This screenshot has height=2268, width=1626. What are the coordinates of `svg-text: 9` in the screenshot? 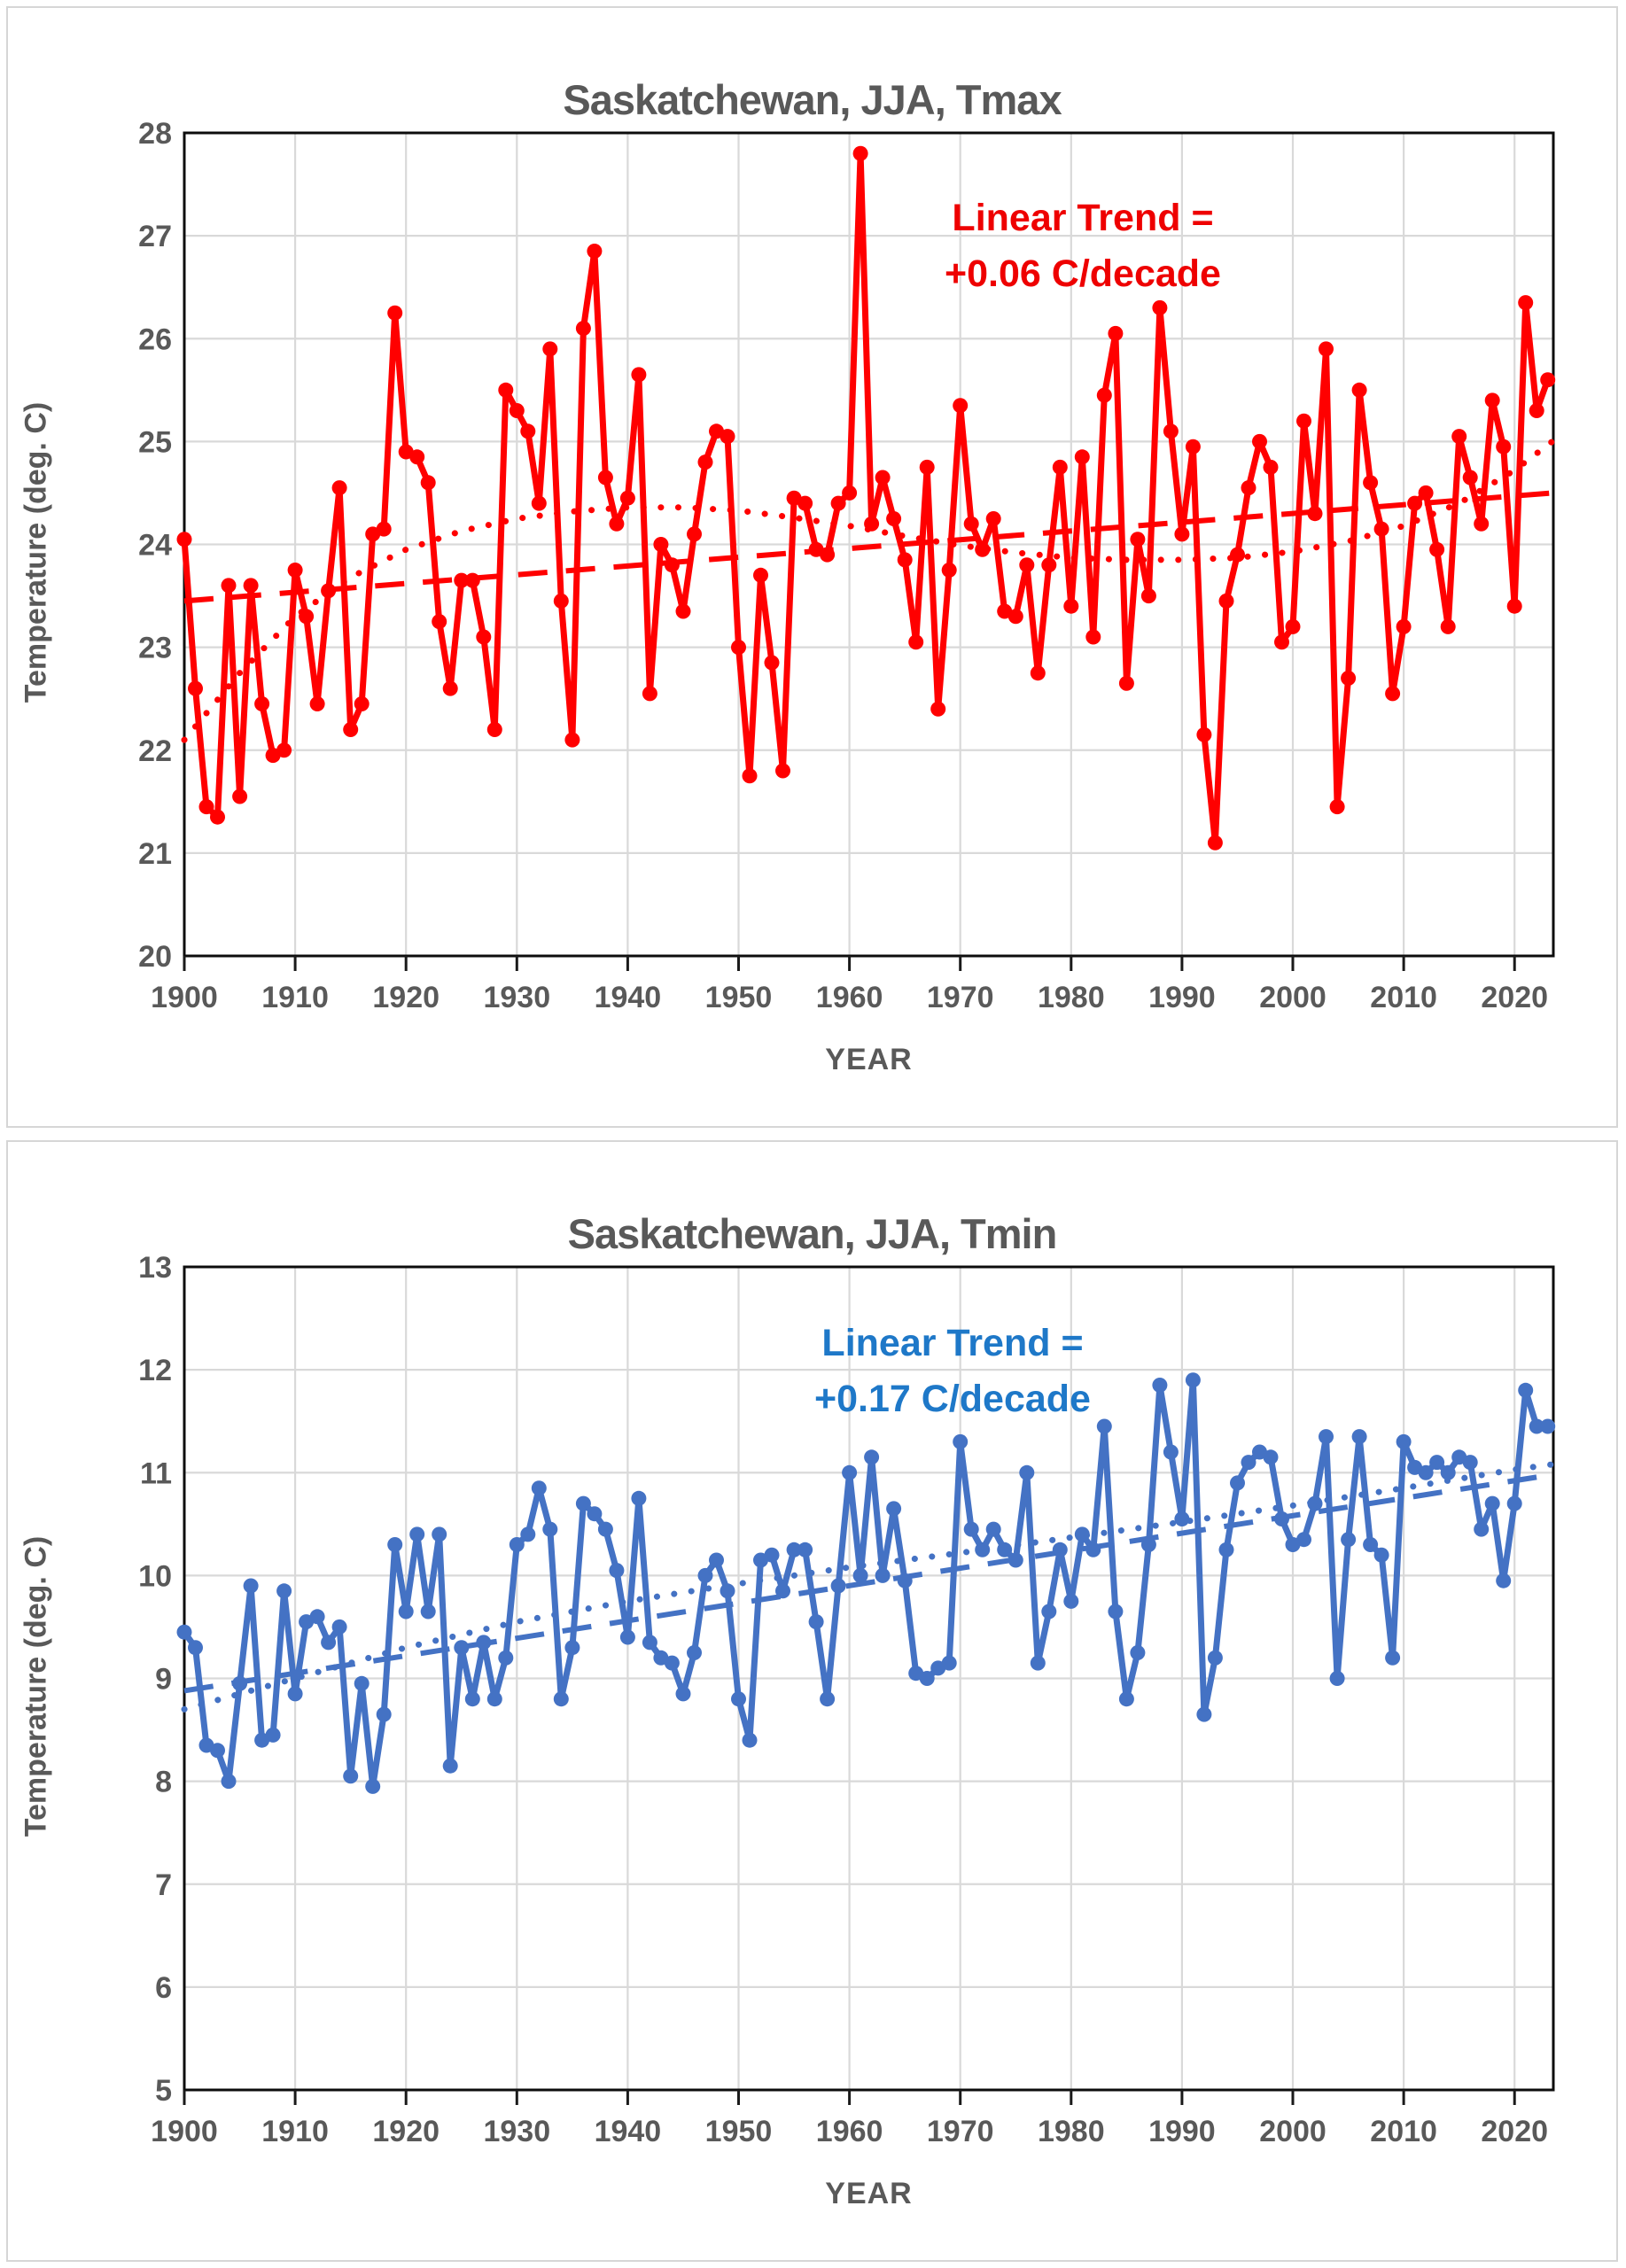 It's located at (163, 1680).